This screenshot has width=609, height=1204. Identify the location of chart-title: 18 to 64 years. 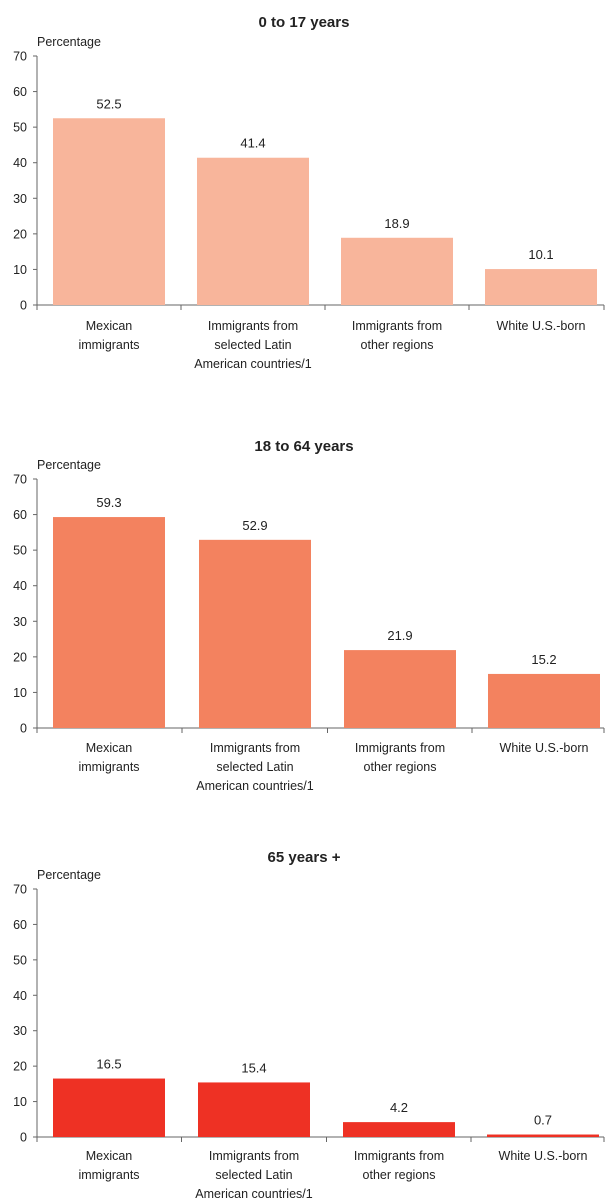
(303, 446).